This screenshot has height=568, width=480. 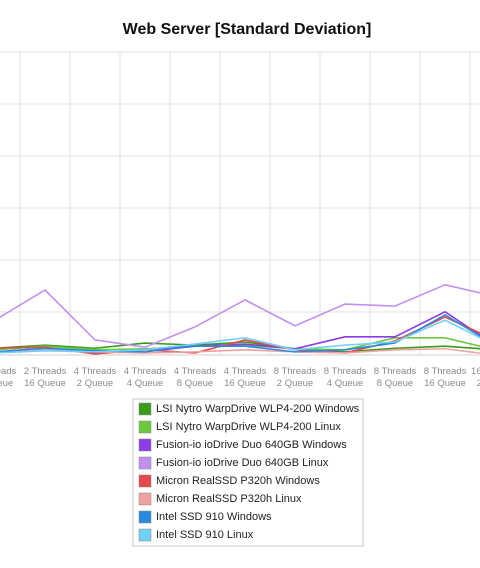 I want to click on x-tick-label: 4 Threads 4 Queue, so click(x=145, y=377).